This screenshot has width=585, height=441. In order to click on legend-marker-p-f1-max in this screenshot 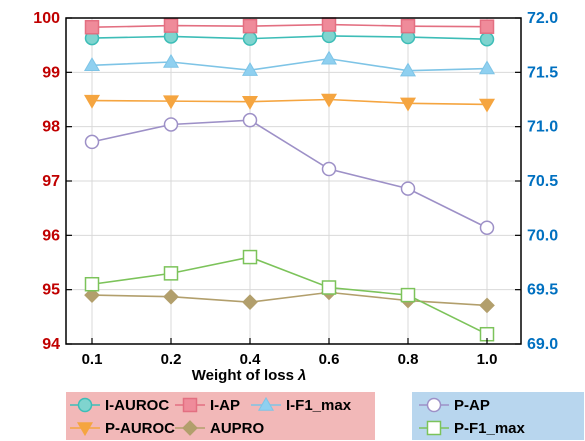, I will do `click(434, 428)`.